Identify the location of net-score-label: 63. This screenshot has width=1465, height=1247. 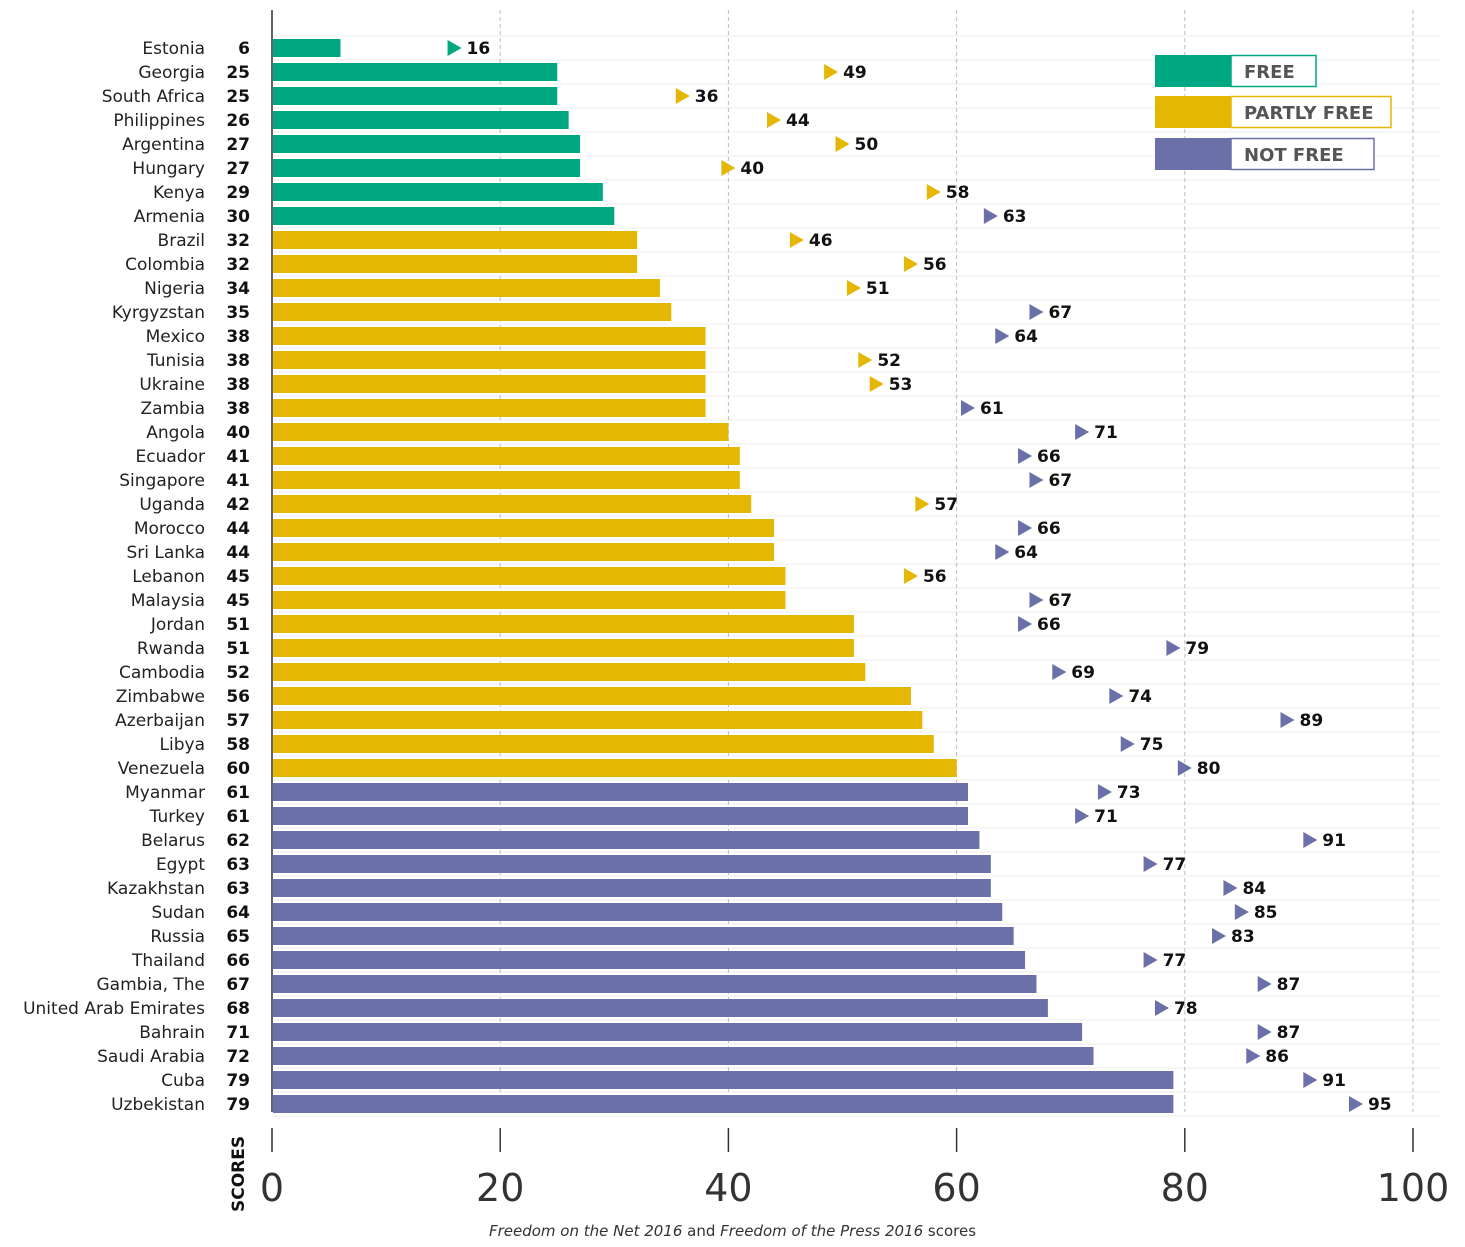
(238, 865).